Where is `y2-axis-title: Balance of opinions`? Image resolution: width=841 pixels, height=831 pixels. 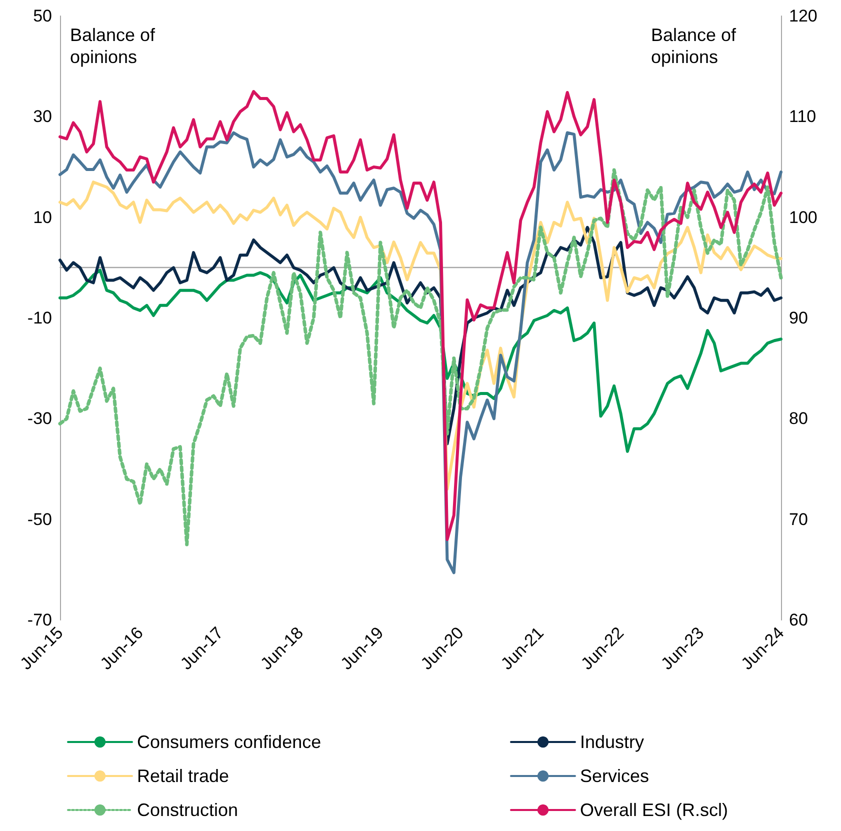
y2-axis-title: Balance of opinions is located at coordinates (696, 46).